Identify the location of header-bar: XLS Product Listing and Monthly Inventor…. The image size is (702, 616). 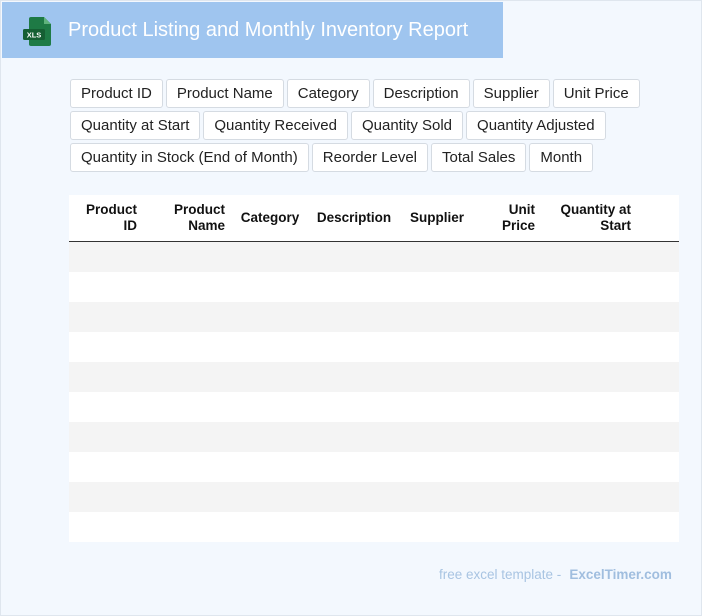
(252, 30).